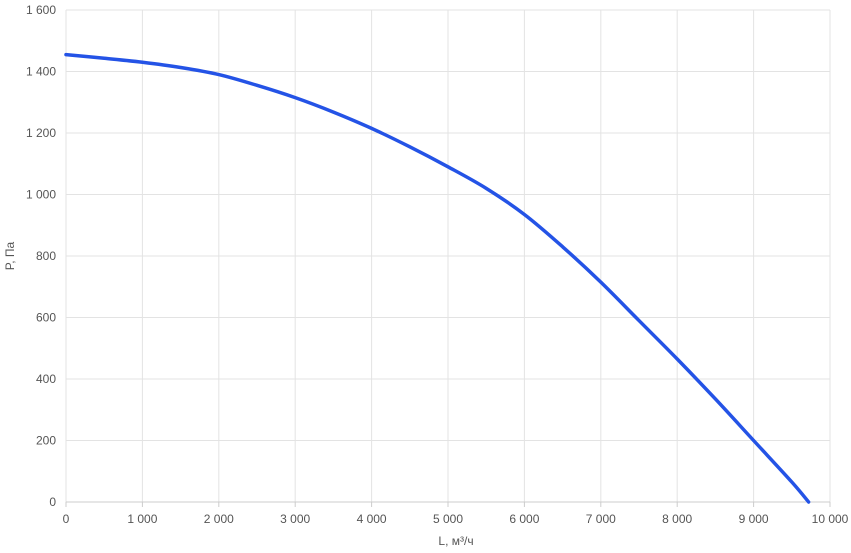 This screenshot has width=851, height=553. What do you see at coordinates (219, 519) in the screenshot?
I see `x-tick-label: 2 000` at bounding box center [219, 519].